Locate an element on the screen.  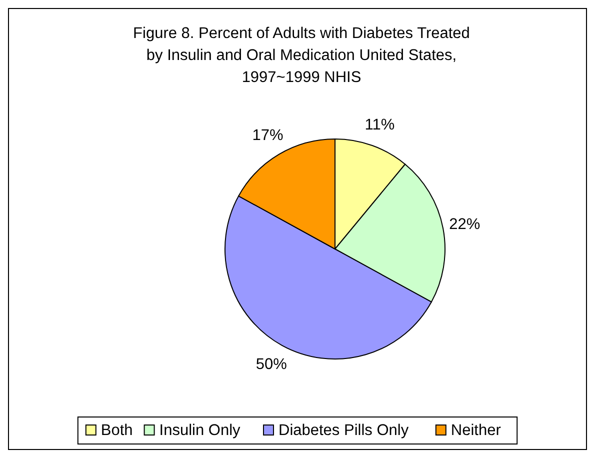
data-label: 22% is located at coordinates (464, 224).